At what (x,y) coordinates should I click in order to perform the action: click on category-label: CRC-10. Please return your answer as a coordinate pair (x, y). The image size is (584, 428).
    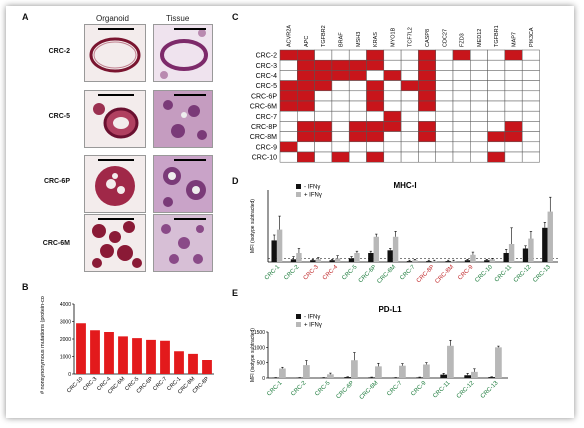
    Looking at the image, I should click on (484, 274).